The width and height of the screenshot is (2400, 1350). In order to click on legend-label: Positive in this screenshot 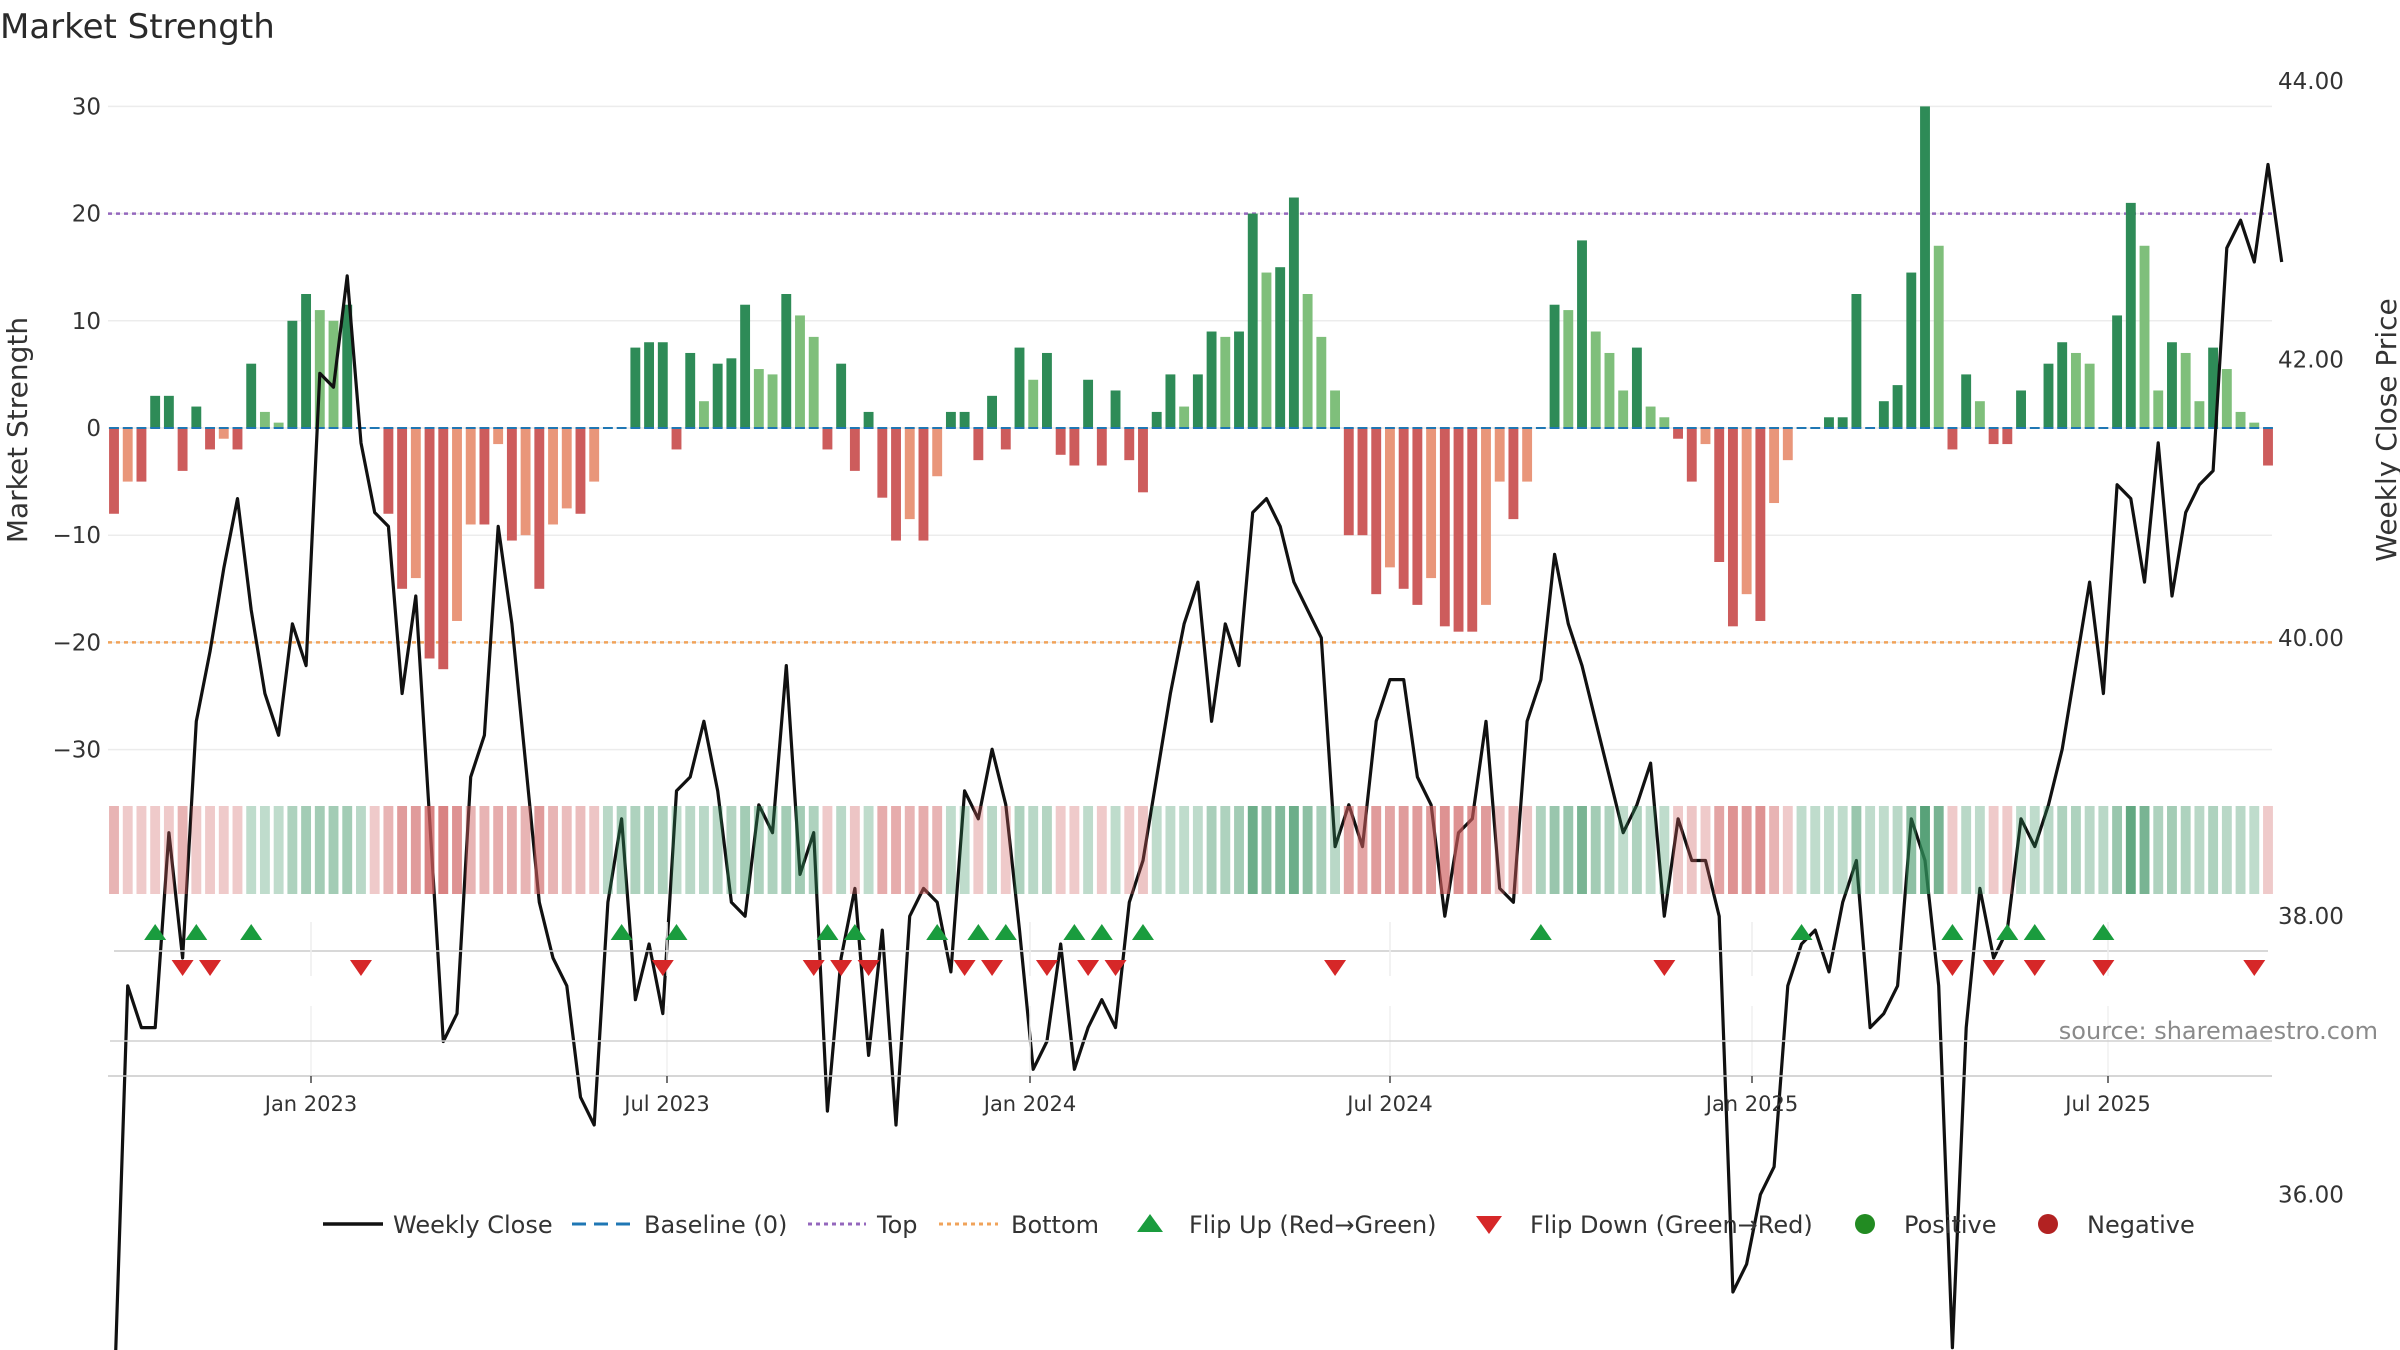, I will do `click(1950, 1225)`.